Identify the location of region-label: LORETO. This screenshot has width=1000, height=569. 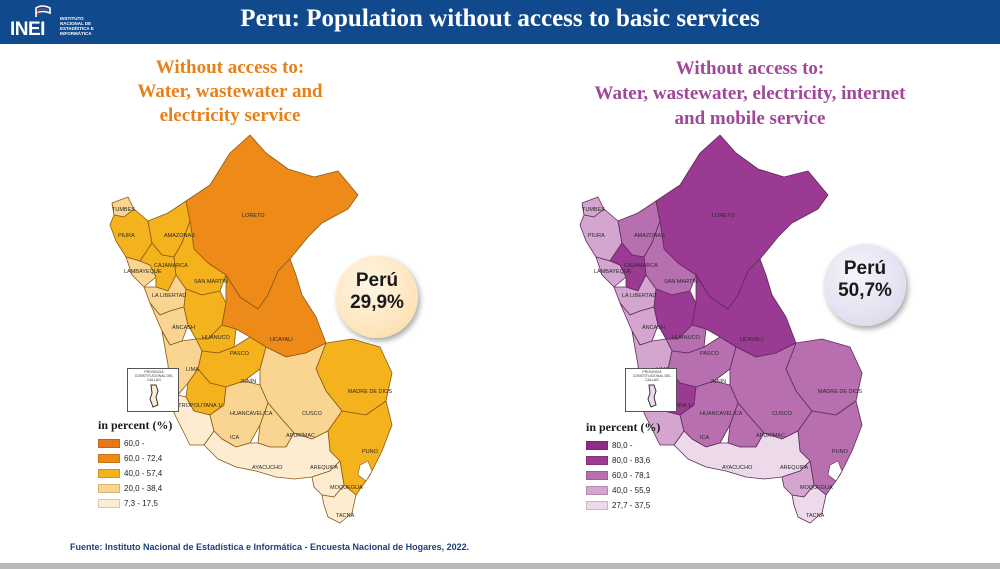
(253, 216).